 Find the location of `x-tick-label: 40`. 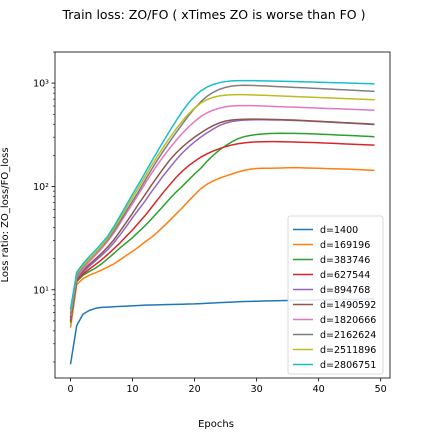

x-tick-label: 40 is located at coordinates (319, 389).